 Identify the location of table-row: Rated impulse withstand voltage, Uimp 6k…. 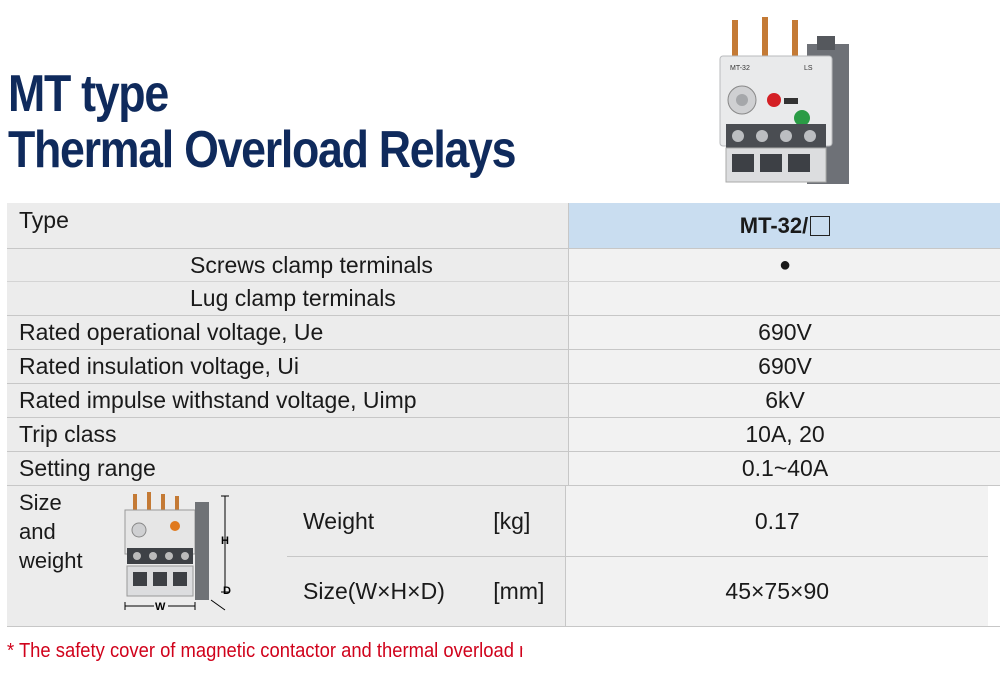
(503, 400).